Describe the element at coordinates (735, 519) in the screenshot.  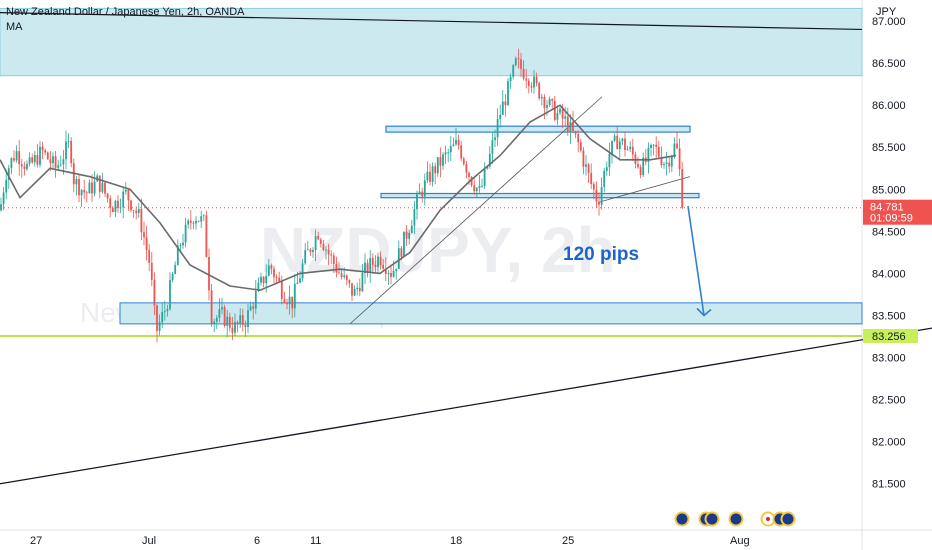
I see `event-icons` at that location.